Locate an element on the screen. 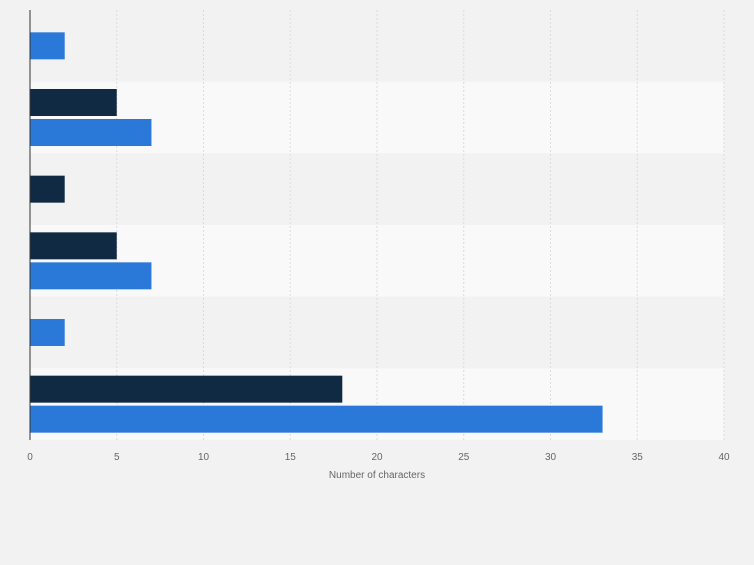 Image resolution: width=754 pixels, height=565 pixels. x-tick-label: 20 is located at coordinates (377, 457).